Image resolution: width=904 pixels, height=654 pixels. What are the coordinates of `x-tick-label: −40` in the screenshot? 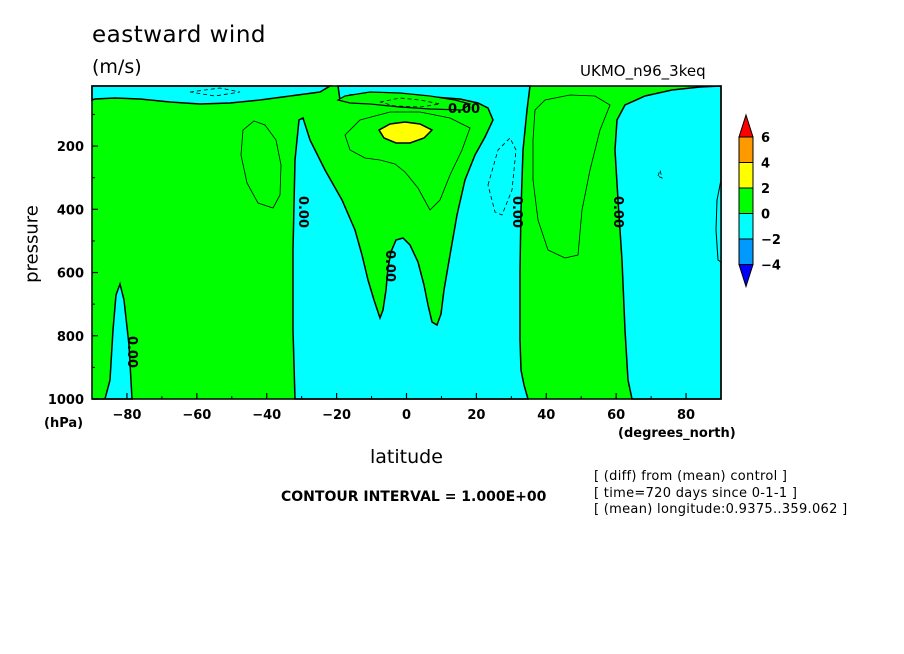 It's located at (266, 415).